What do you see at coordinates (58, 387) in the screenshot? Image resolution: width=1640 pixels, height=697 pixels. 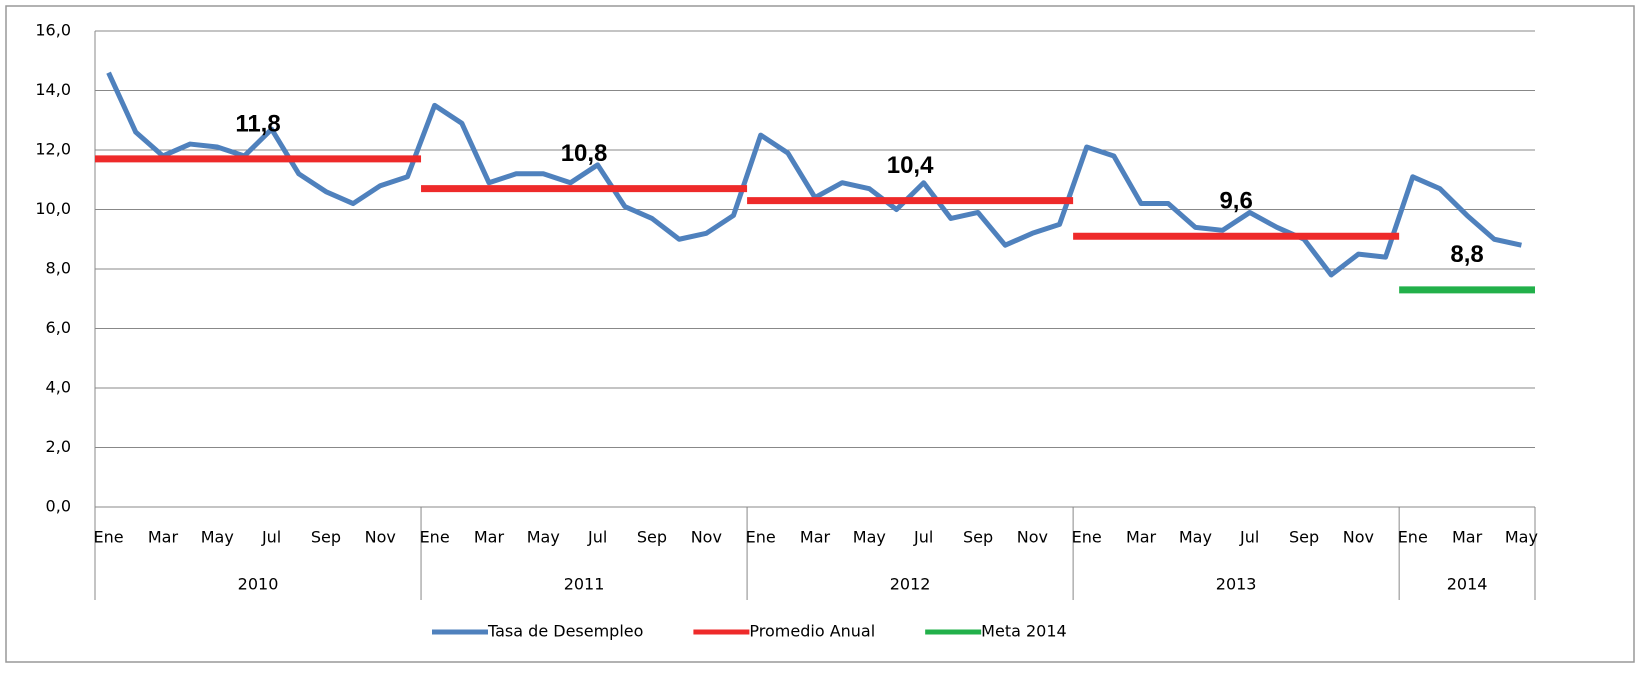 I see `y-tick-label: 4,0` at bounding box center [58, 387].